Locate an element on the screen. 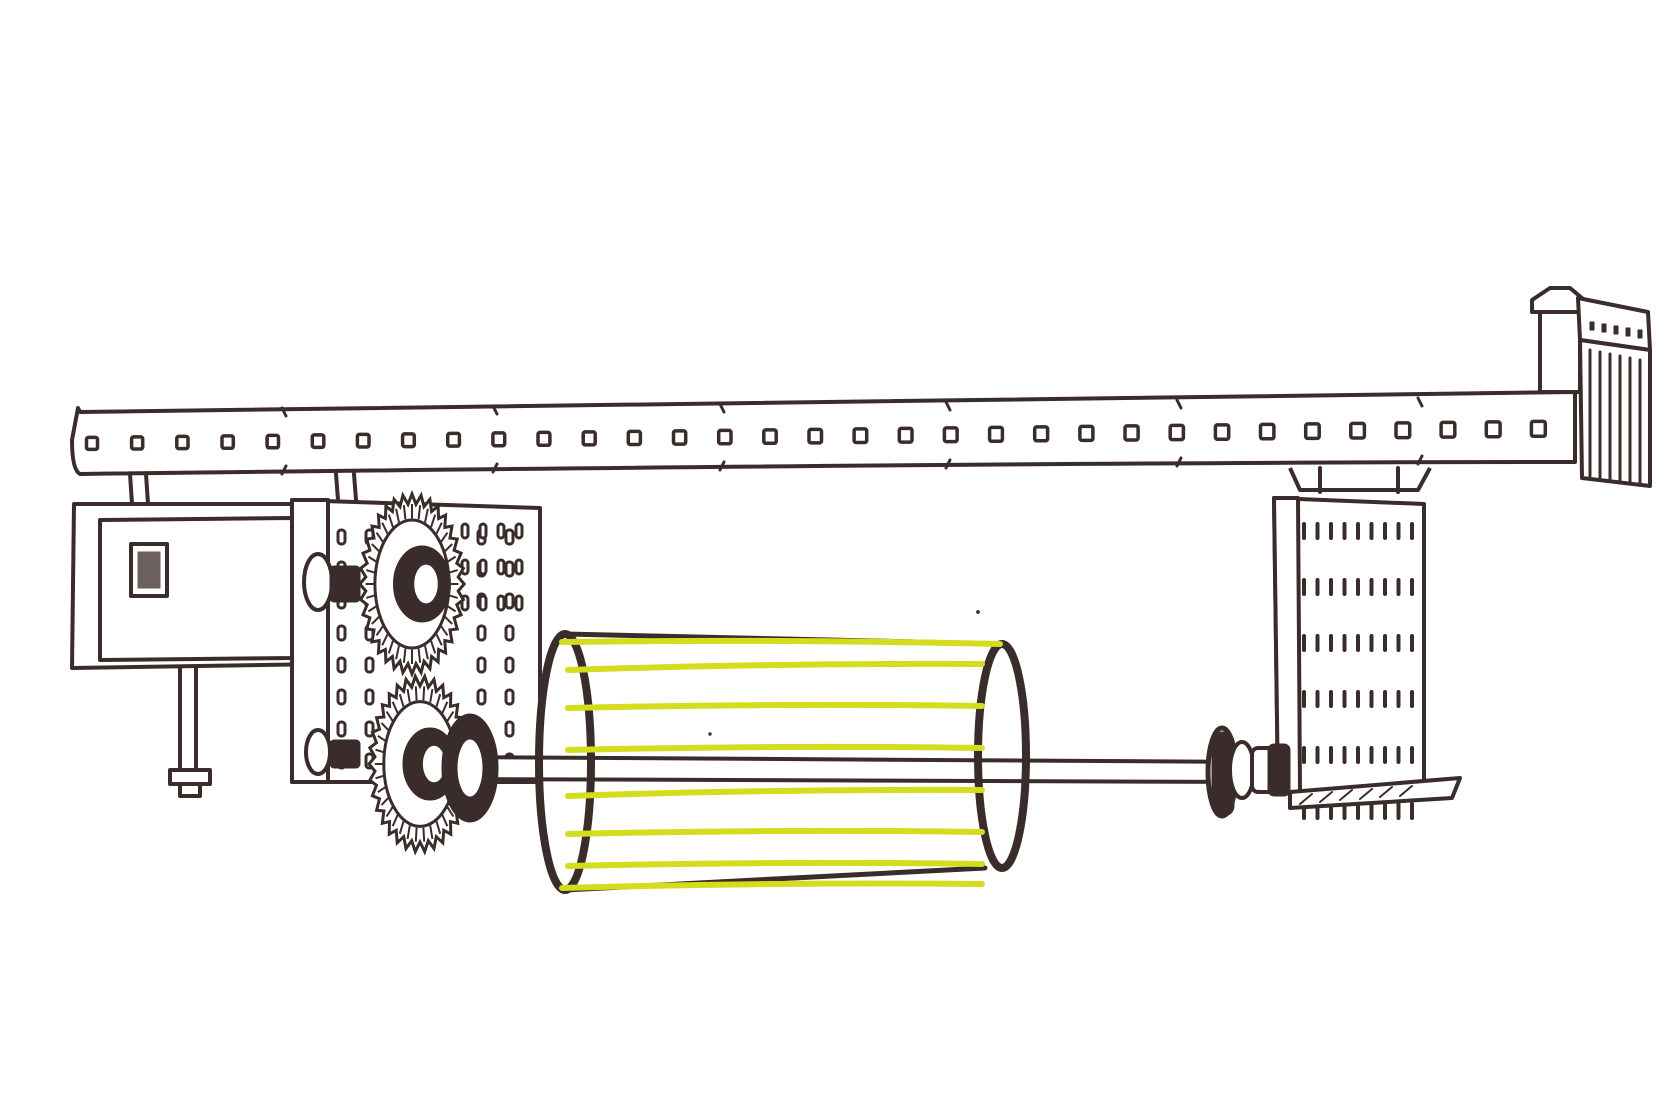  drive-axle is located at coordinates (854, 769).